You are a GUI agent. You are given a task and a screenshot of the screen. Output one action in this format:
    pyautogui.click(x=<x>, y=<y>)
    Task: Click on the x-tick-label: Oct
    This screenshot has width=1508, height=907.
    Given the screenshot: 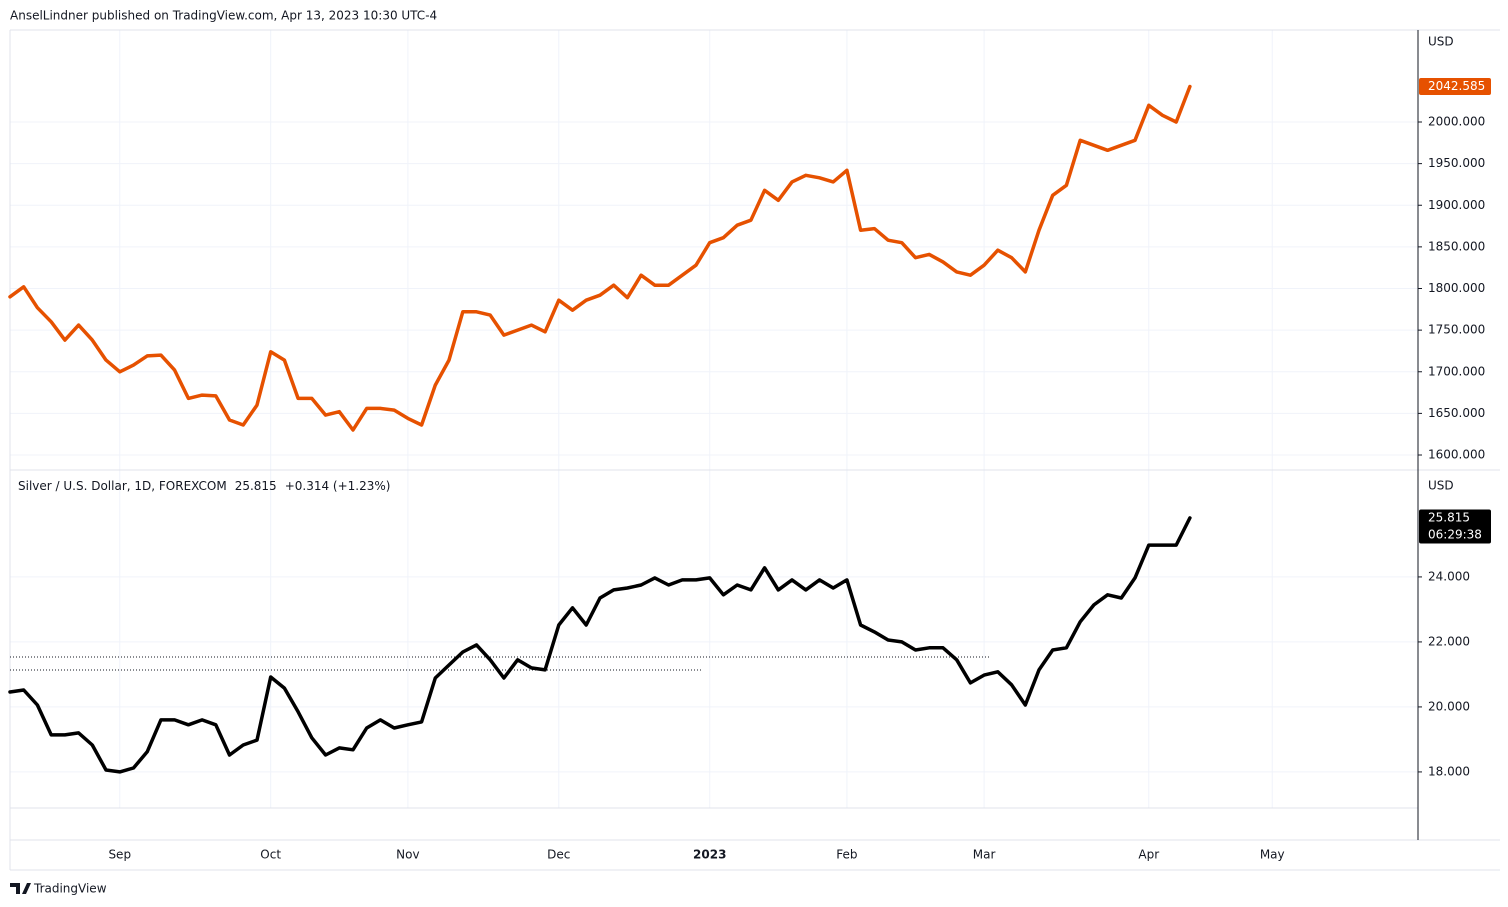 What is the action you would take?
    pyautogui.click(x=270, y=855)
    